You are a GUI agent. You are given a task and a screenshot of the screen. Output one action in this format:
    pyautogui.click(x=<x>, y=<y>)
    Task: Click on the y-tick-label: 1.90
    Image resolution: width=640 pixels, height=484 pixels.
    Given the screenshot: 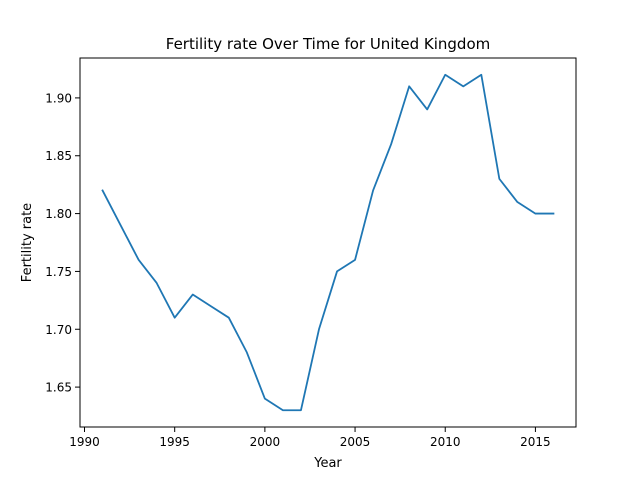 What is the action you would take?
    pyautogui.click(x=58, y=98)
    